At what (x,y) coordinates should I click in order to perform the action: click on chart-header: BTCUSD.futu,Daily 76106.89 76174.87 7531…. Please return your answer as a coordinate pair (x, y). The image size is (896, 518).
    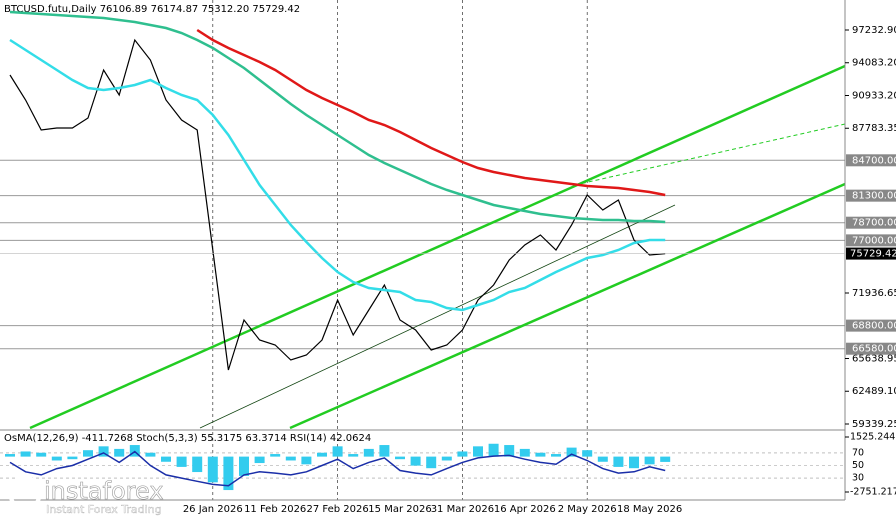
    Looking at the image, I should click on (152, 9).